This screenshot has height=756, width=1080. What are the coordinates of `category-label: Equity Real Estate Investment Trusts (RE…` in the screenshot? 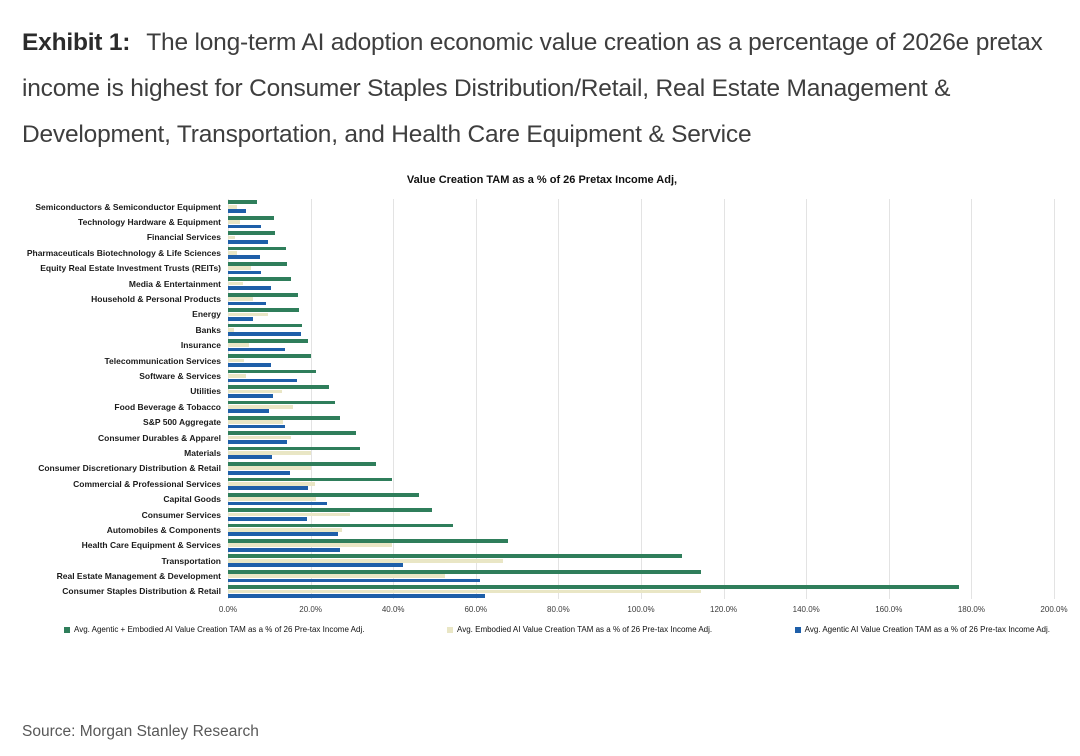 It's located at (130, 268).